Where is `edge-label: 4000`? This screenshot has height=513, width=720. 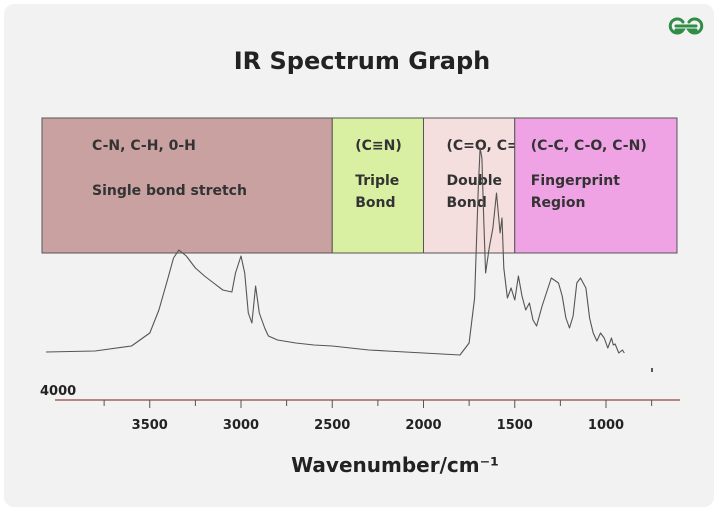 edge-label: 4000 is located at coordinates (58, 391).